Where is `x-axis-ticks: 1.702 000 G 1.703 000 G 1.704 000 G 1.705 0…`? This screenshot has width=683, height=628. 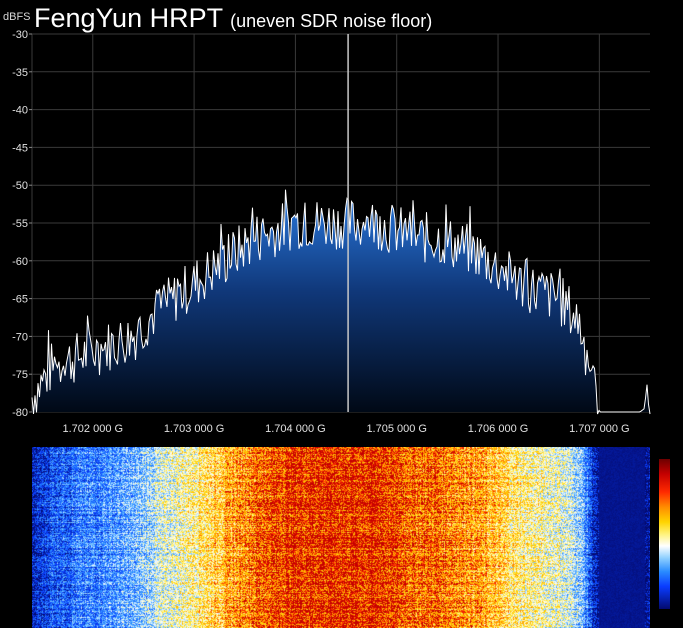 x-axis-ticks: 1.702 000 G 1.703 000 G 1.704 000 G 1.705 0… is located at coordinates (346, 429).